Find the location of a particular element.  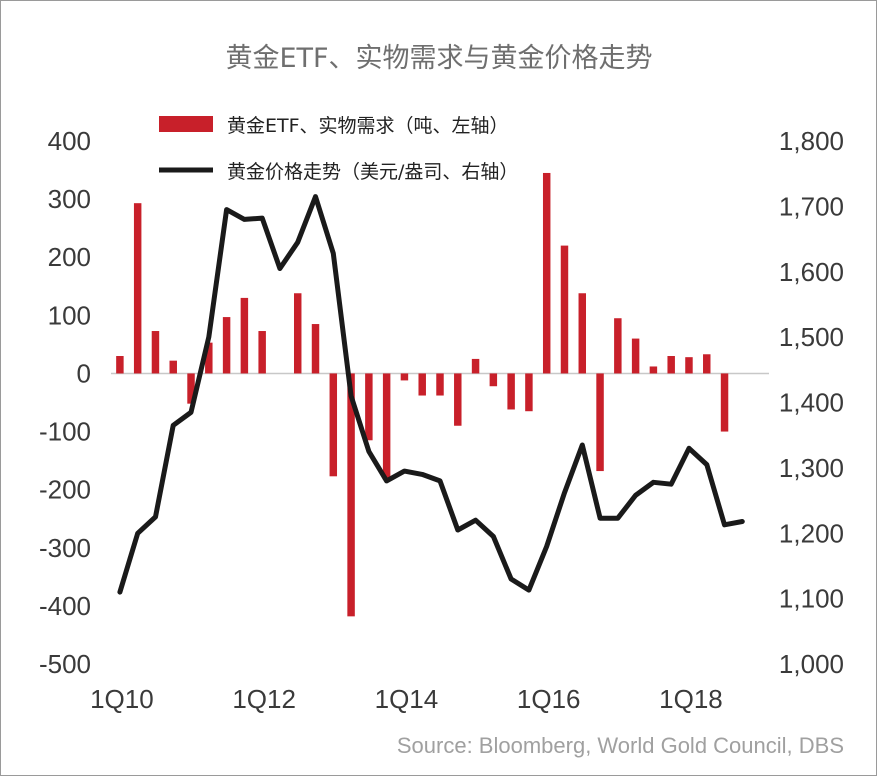

left-axis-tick-label: 400 is located at coordinates (69, 141).